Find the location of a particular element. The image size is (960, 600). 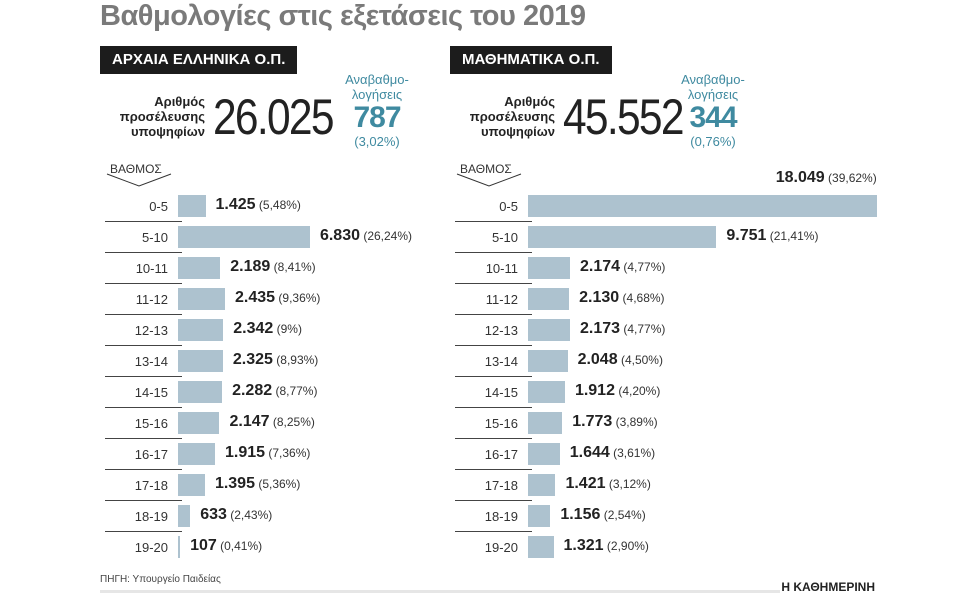

pct-label: (4,68%) is located at coordinates (642, 298).